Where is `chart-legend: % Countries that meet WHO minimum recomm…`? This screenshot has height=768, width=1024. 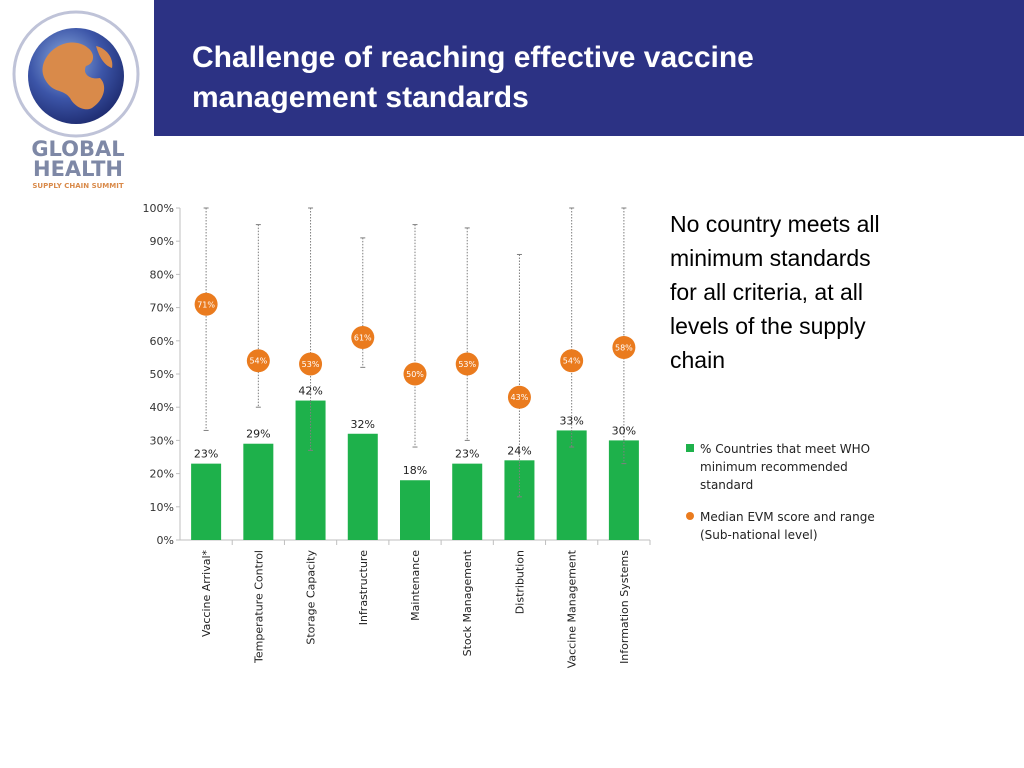
chart-legend: % Countries that meet WHO minimum recomm… is located at coordinates (791, 499).